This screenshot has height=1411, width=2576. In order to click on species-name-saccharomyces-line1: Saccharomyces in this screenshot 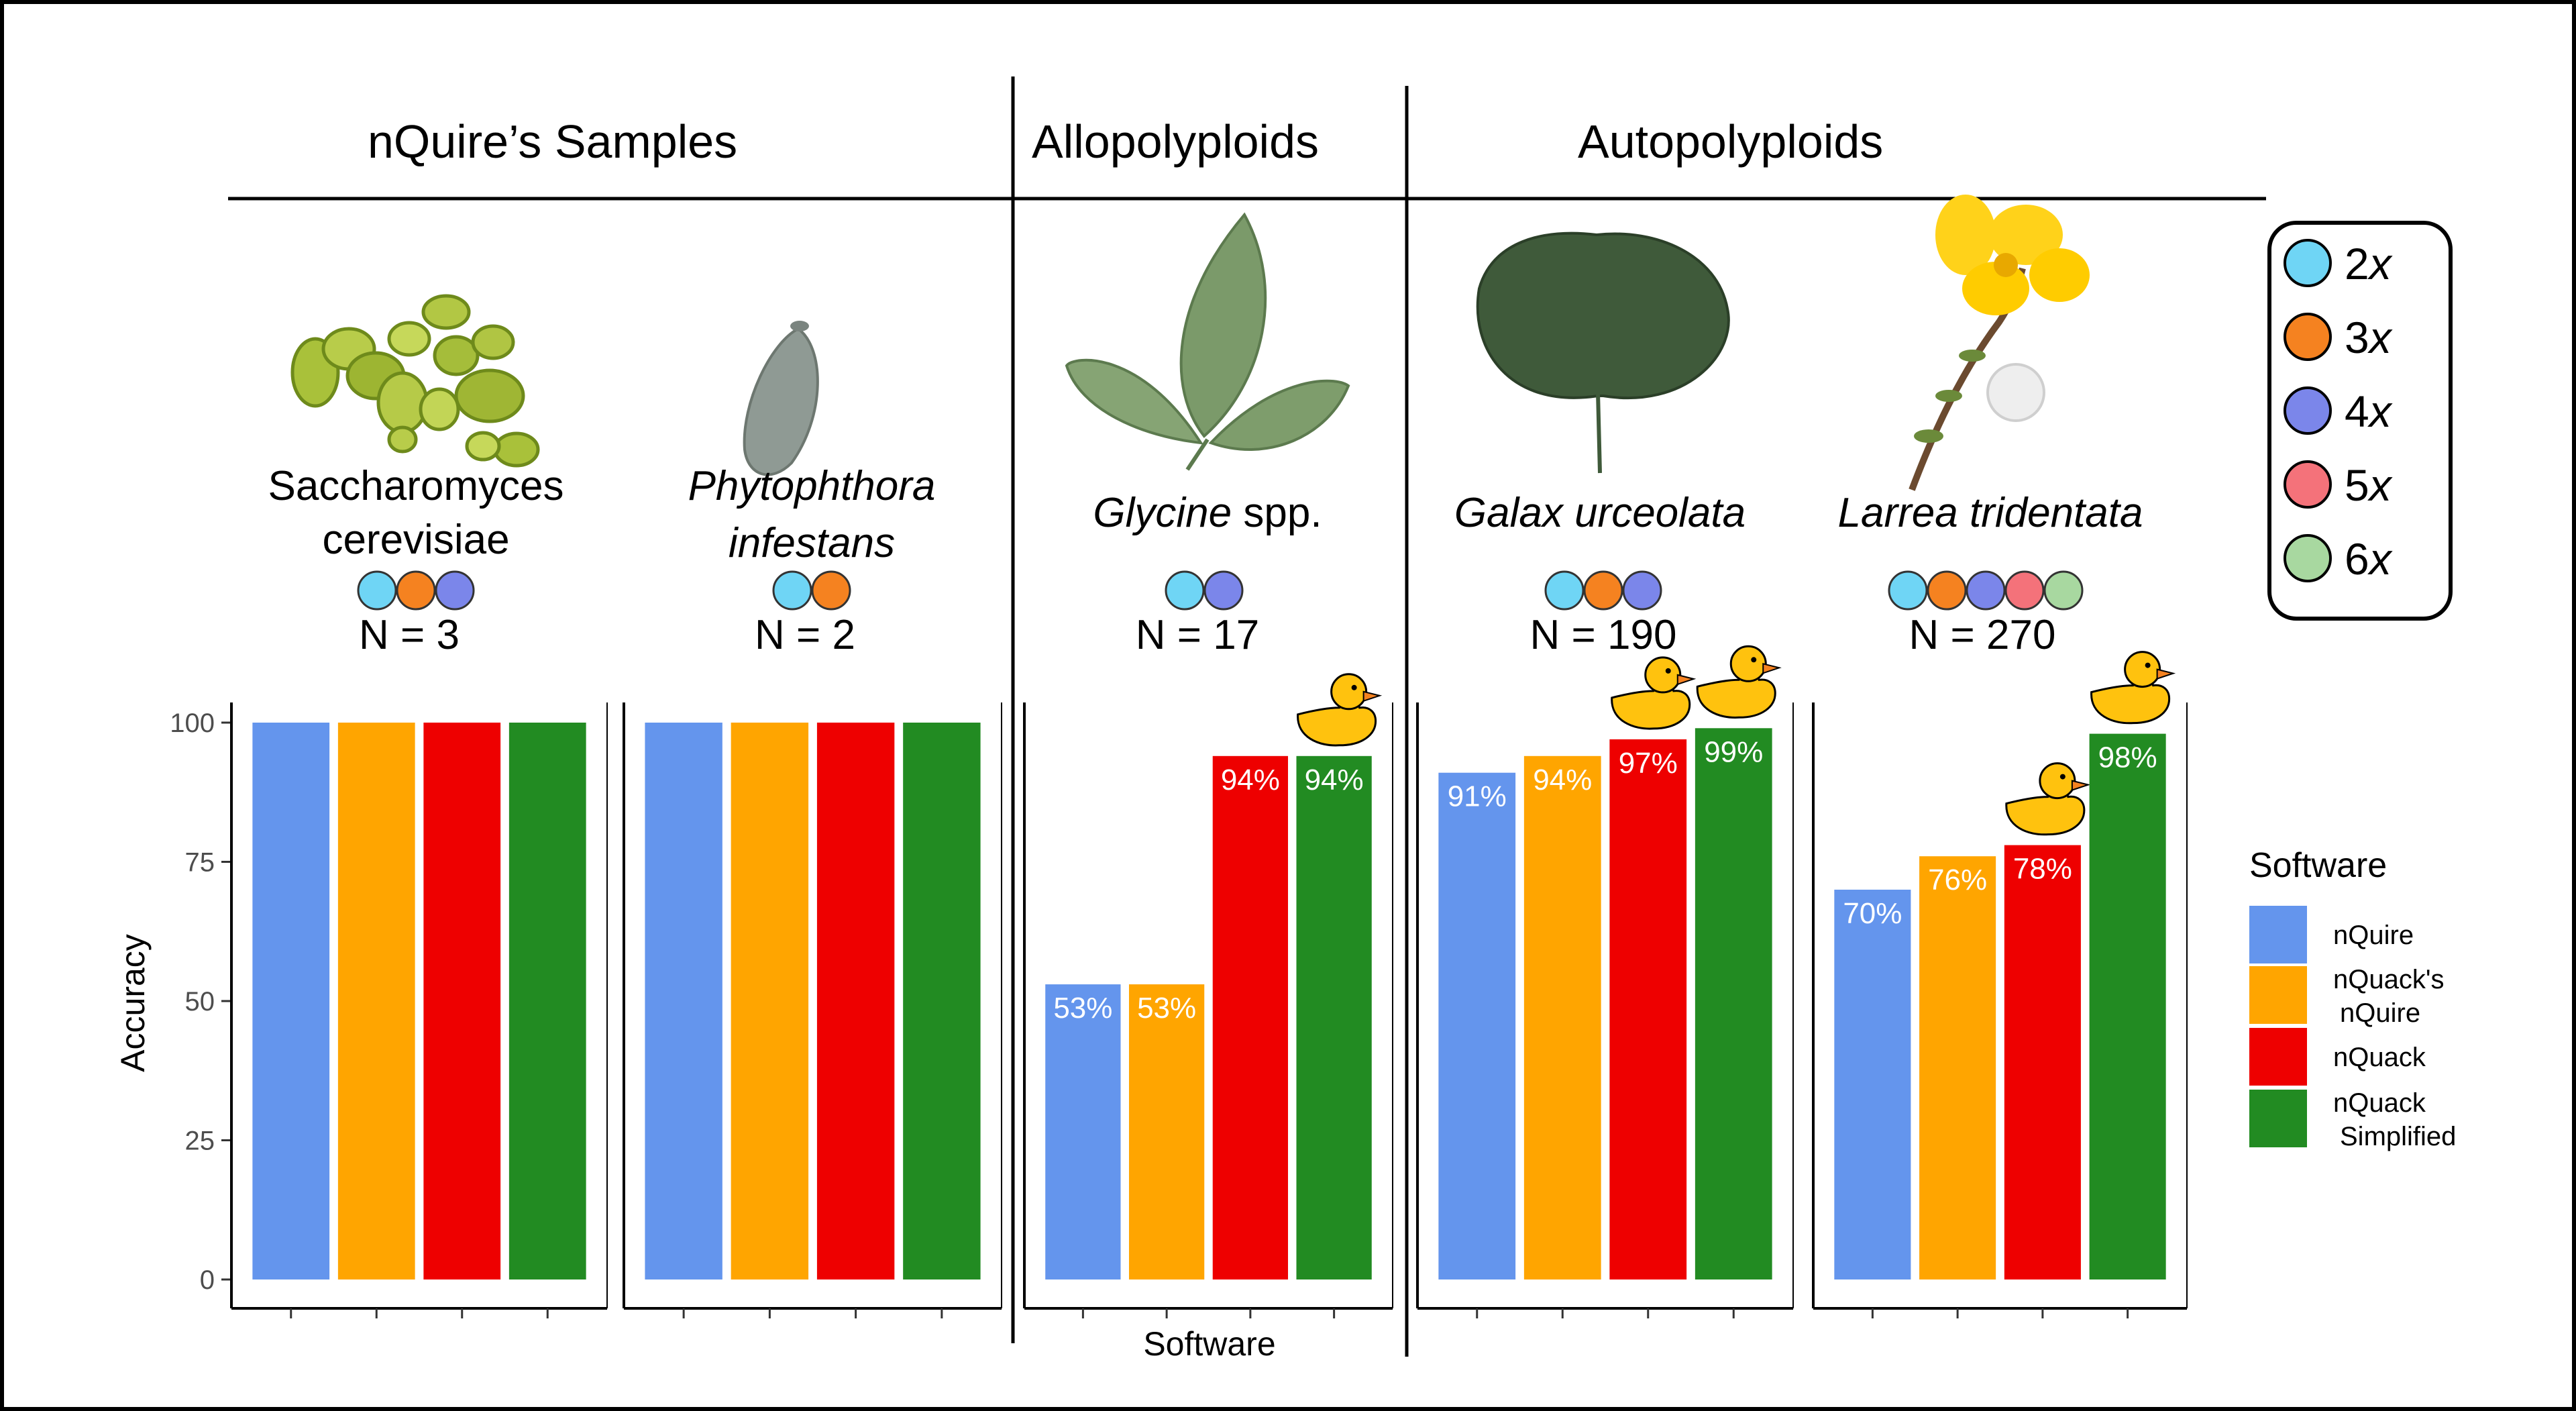, I will do `click(416, 486)`.